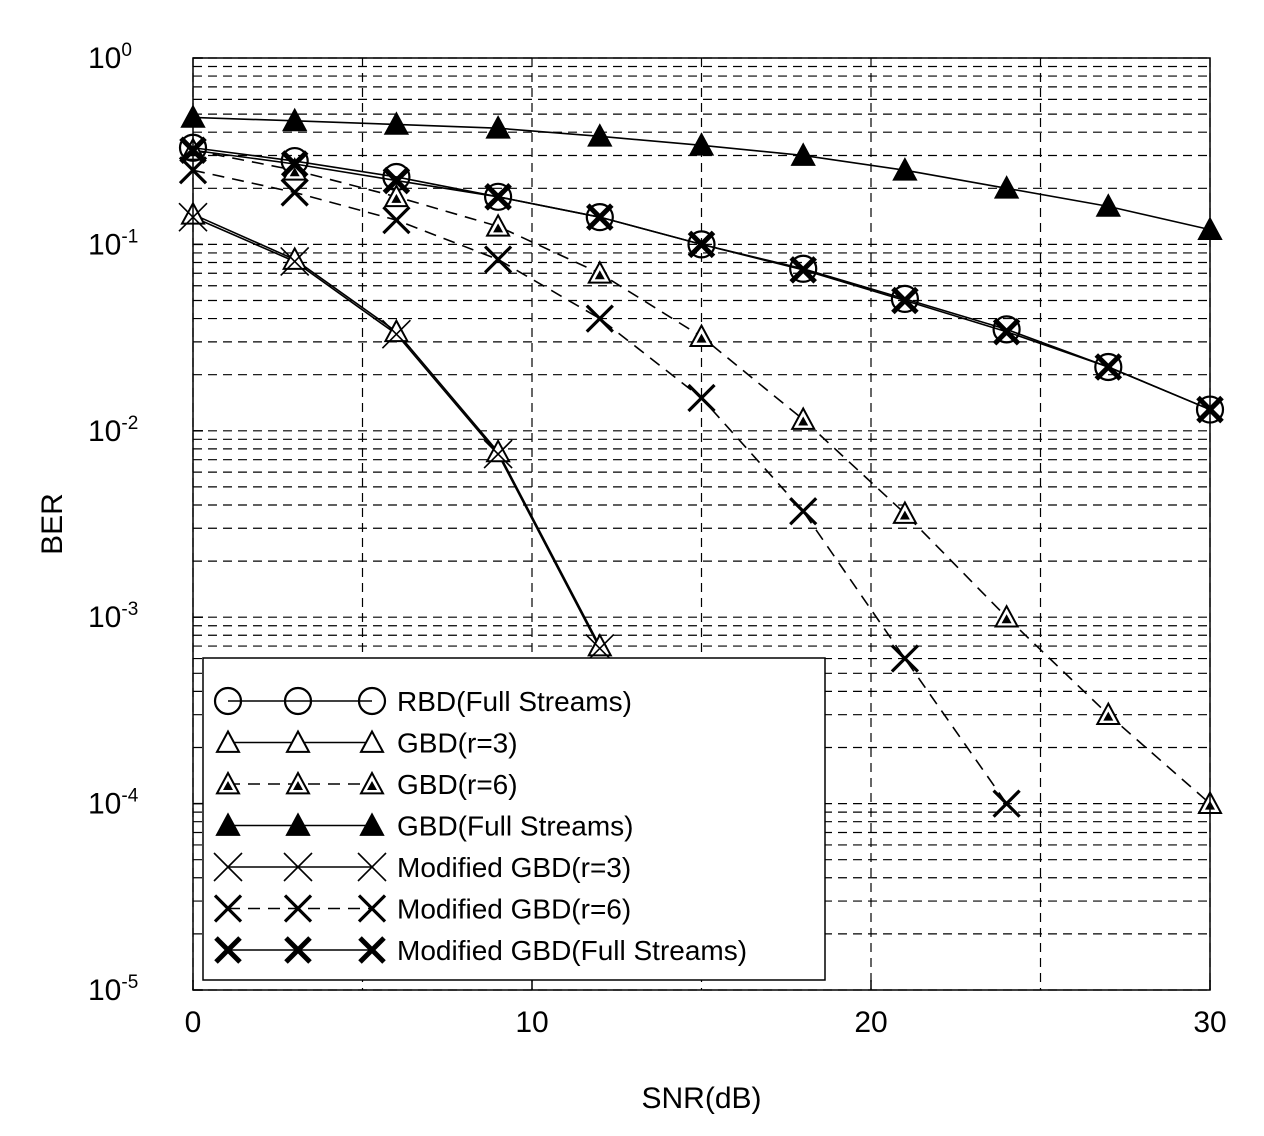  I want to click on y-tick-label: 10⁰, so click(110, 57).